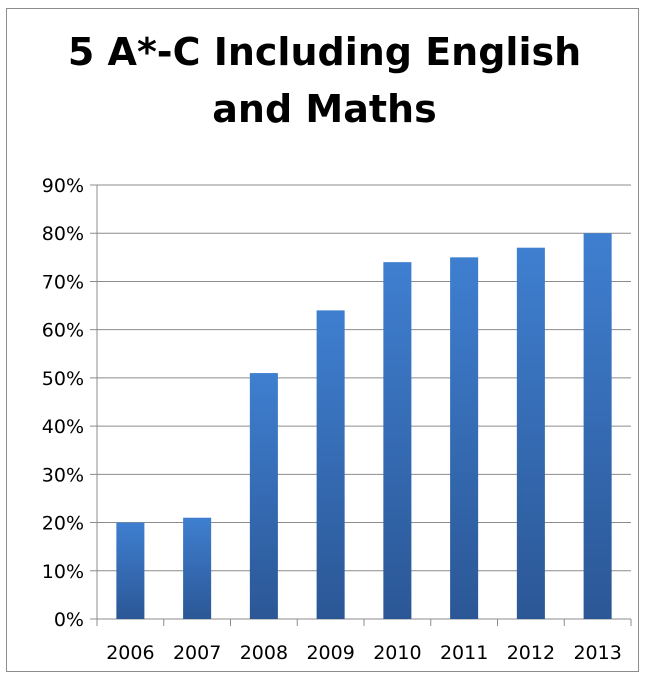  I want to click on x-tick-label: 2007, so click(197, 653).